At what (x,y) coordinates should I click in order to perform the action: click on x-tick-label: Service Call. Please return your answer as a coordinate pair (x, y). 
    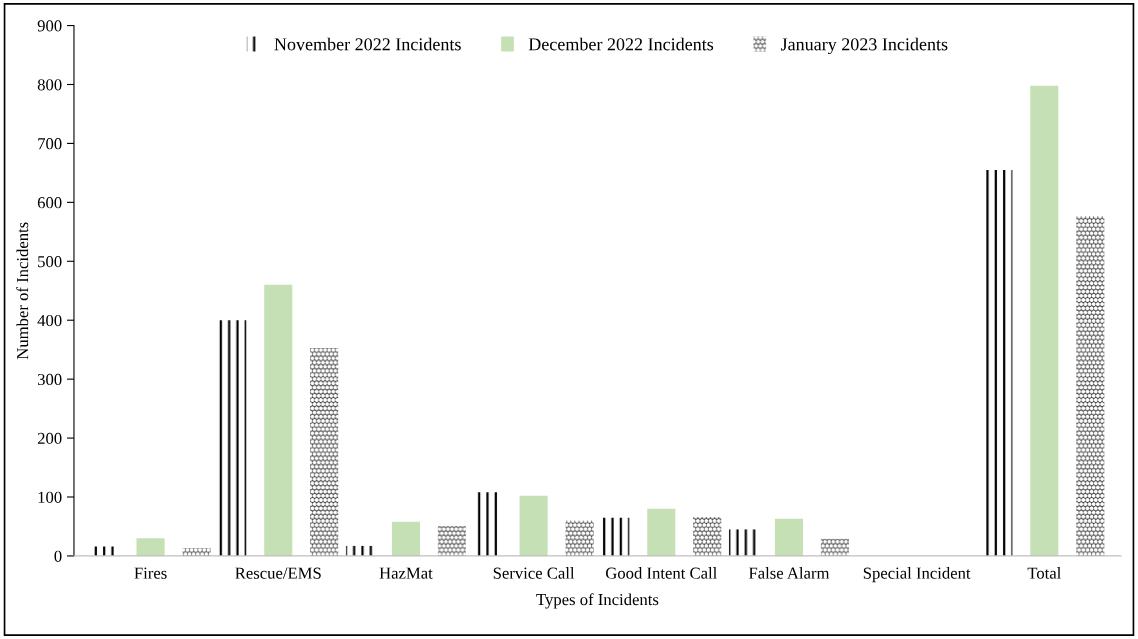
    Looking at the image, I should click on (534, 573).